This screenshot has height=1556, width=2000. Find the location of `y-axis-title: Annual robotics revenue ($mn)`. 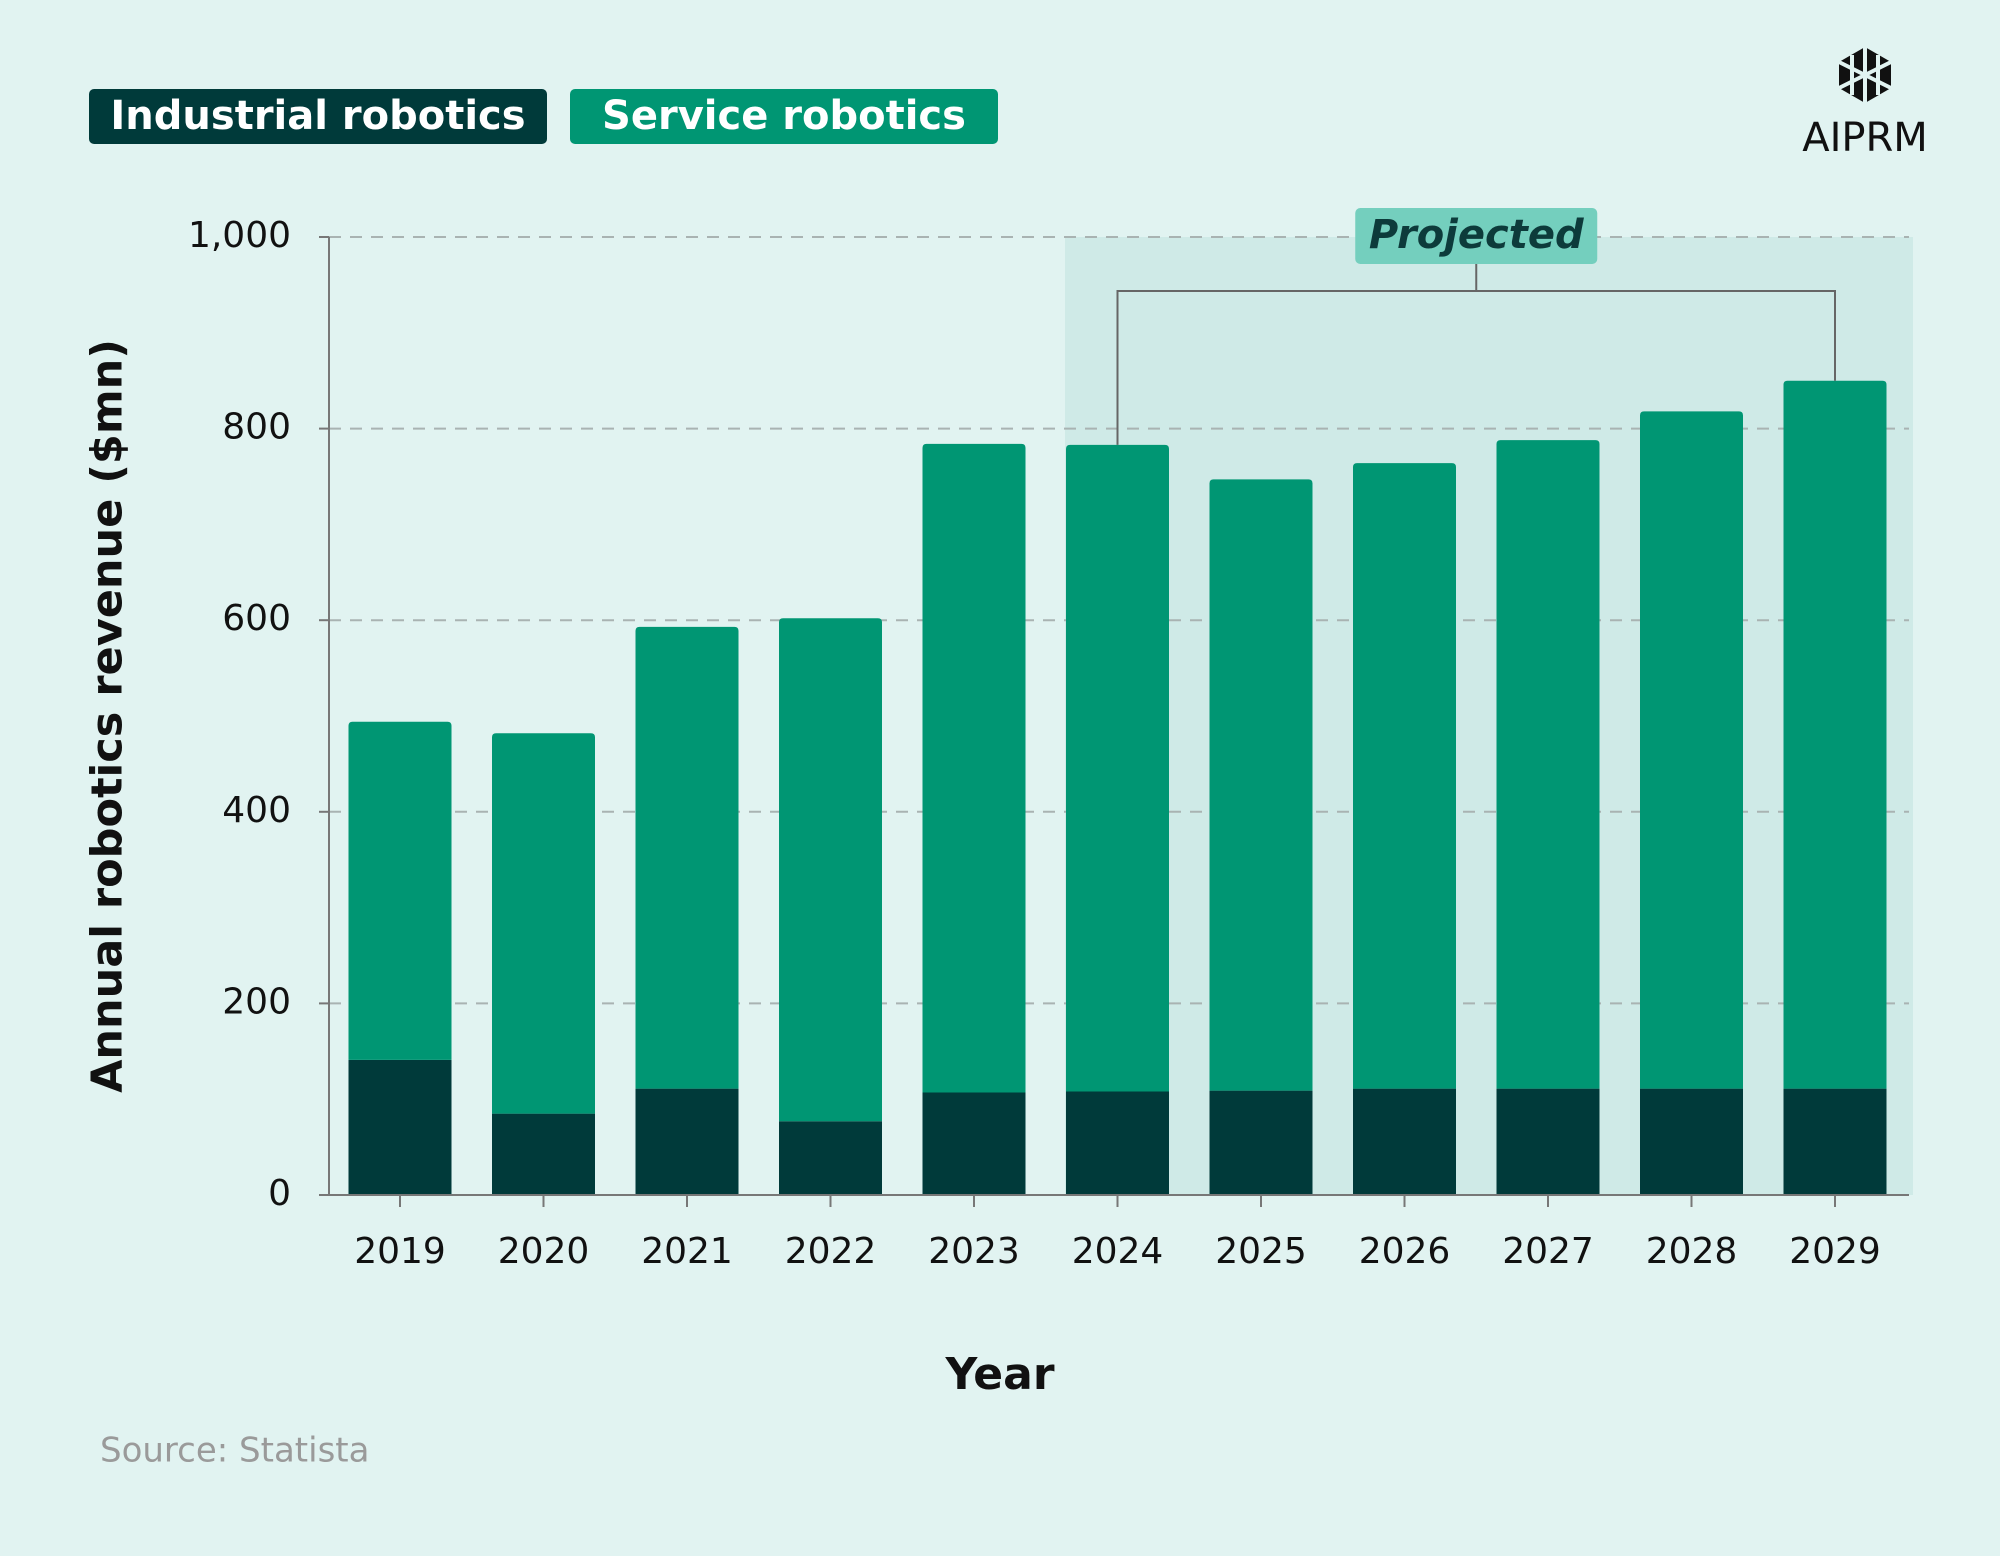

y-axis-title: Annual robotics revenue ($mn) is located at coordinates (108, 716).